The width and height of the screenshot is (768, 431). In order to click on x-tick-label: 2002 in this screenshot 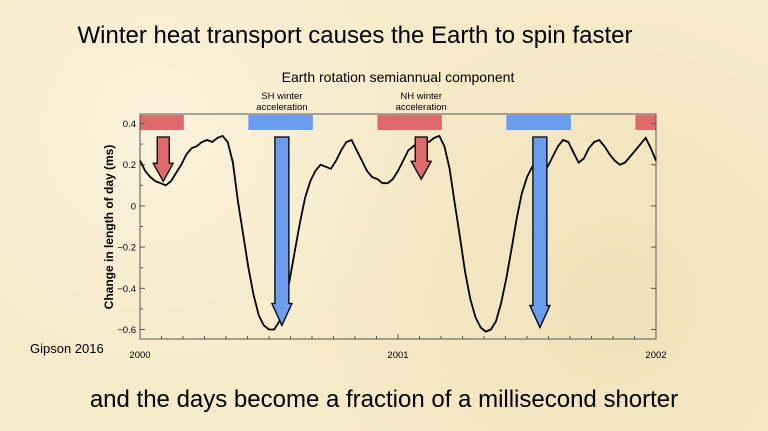, I will do `click(655, 355)`.